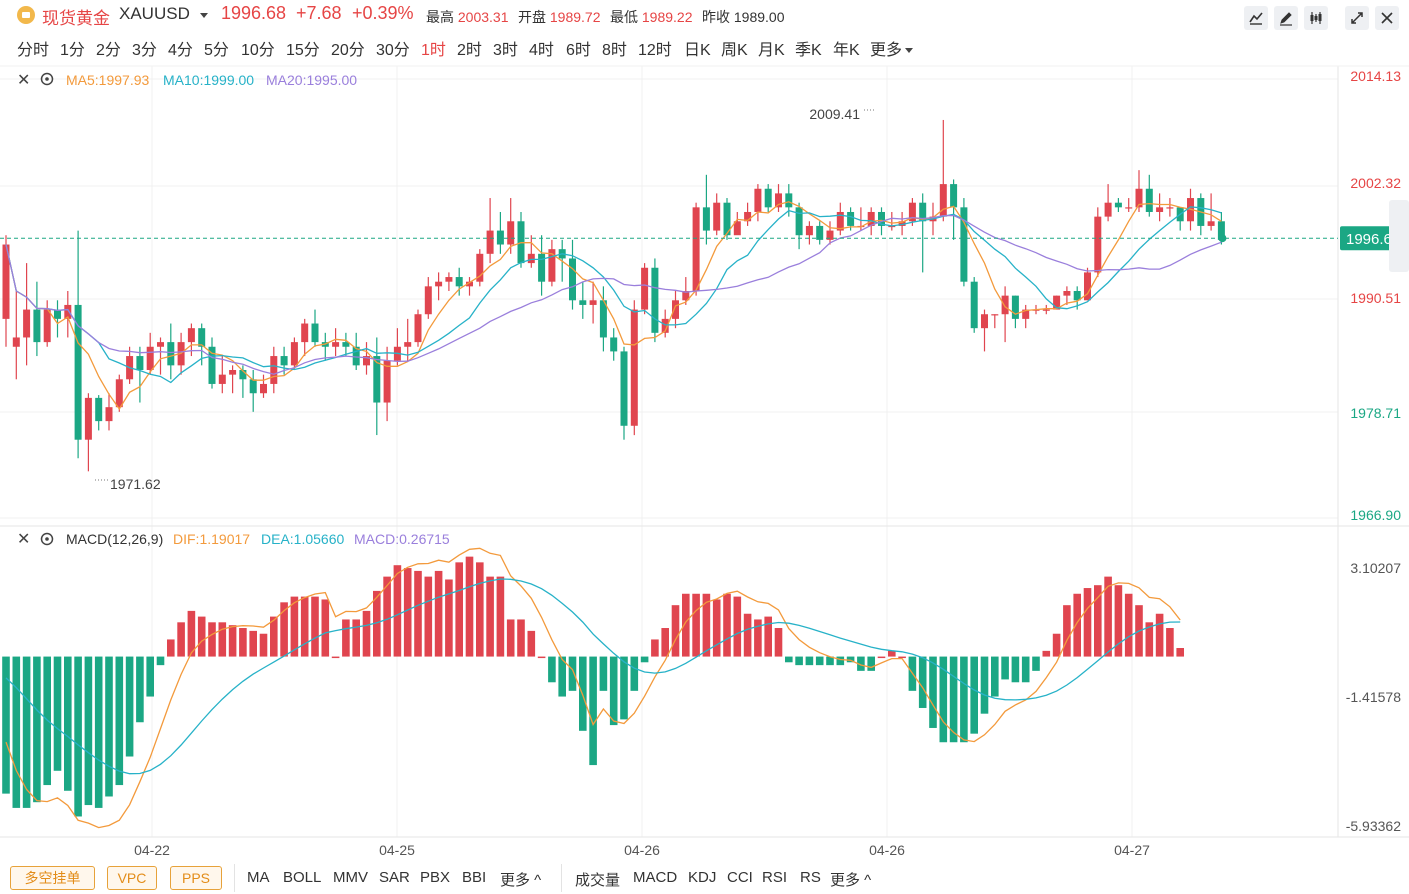  Describe the element at coordinates (180, 50) in the screenshot. I see `period-tab: 4分` at that location.